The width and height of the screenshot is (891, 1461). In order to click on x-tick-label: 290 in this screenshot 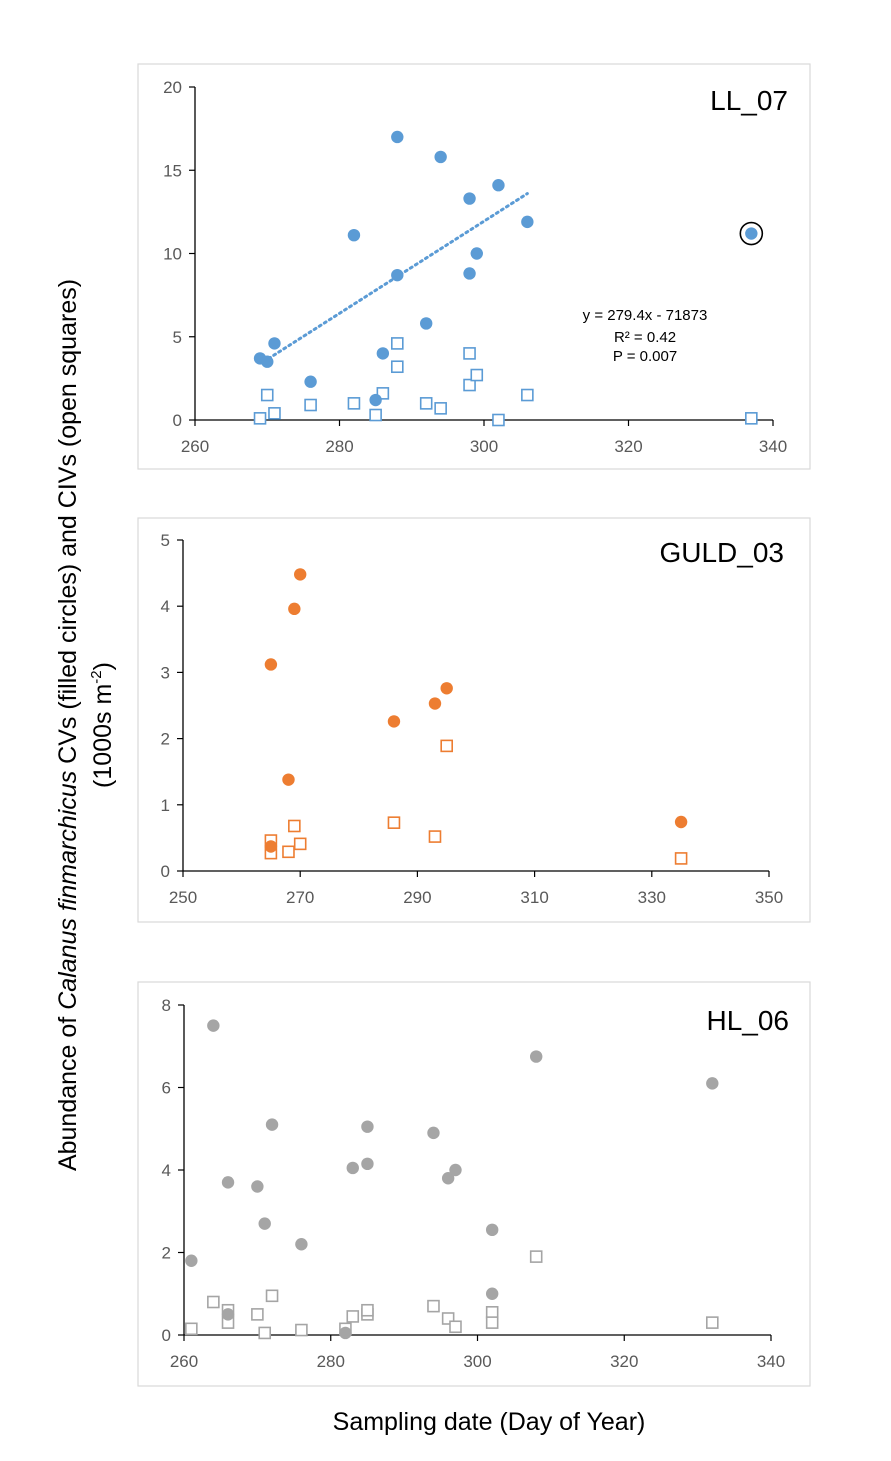, I will do `click(417, 897)`.